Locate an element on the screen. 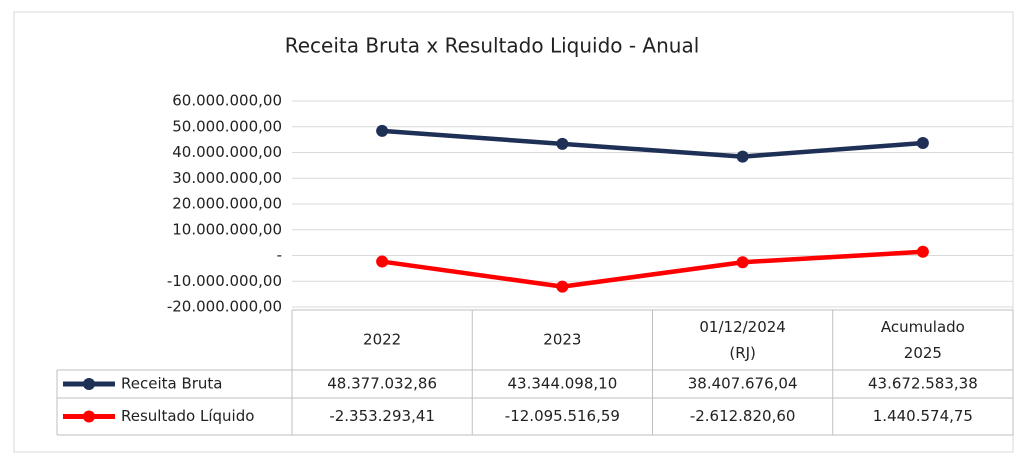 The height and width of the screenshot is (457, 1021). table-value: 48.377.032,86 is located at coordinates (382, 384).